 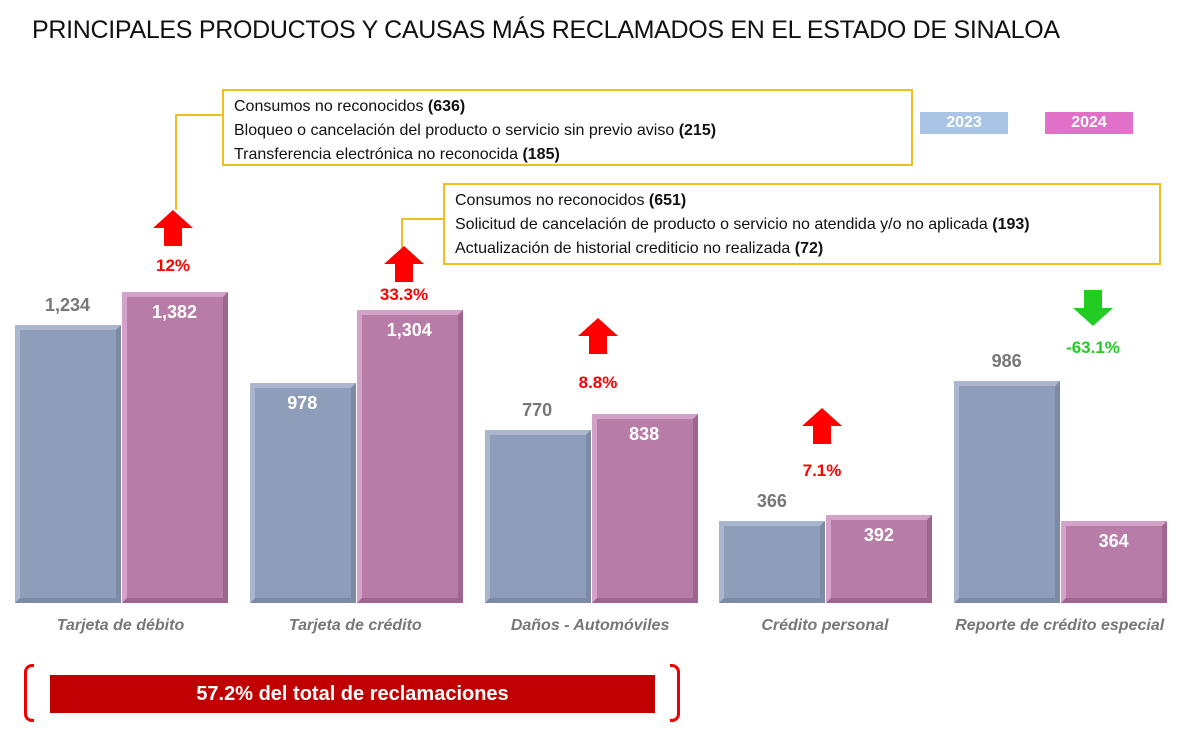 I want to click on value-label-2024: 364, so click(x=1113, y=541).